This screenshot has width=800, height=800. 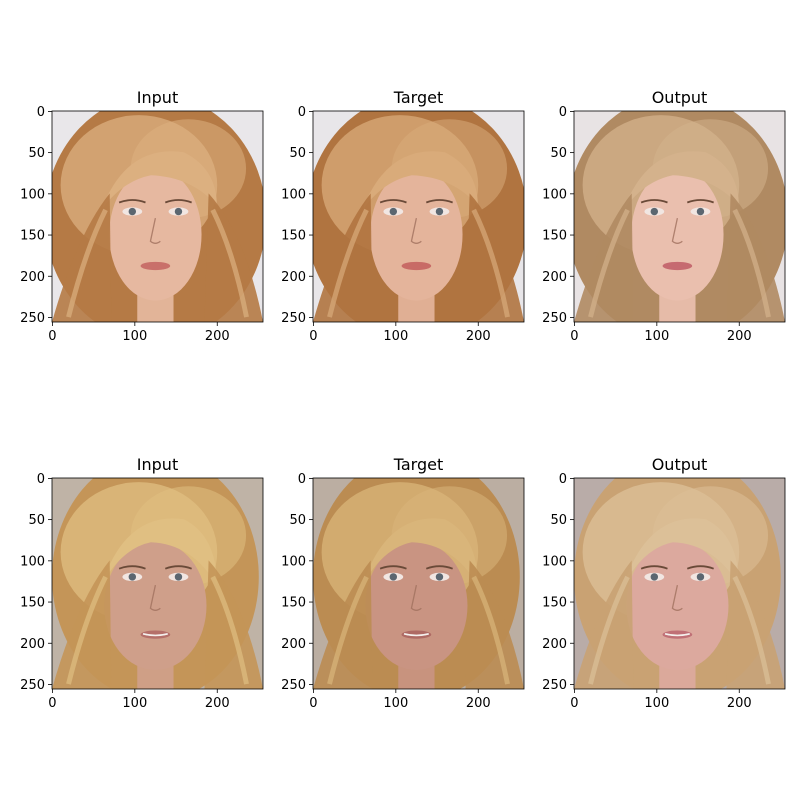 I want to click on panel-6: Output 0 100 200 0 50 100 150 200 250, so click(x=664, y=583).